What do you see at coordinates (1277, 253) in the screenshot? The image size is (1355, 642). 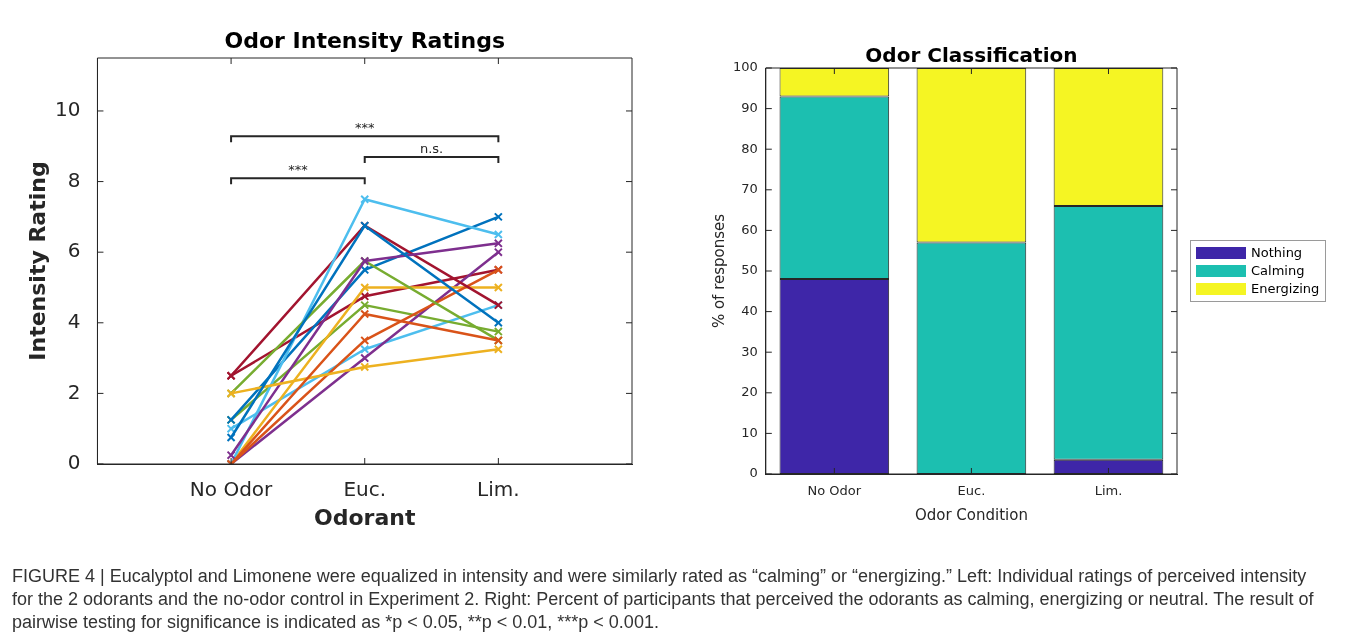 I see `legend-label: Nothing` at bounding box center [1277, 253].